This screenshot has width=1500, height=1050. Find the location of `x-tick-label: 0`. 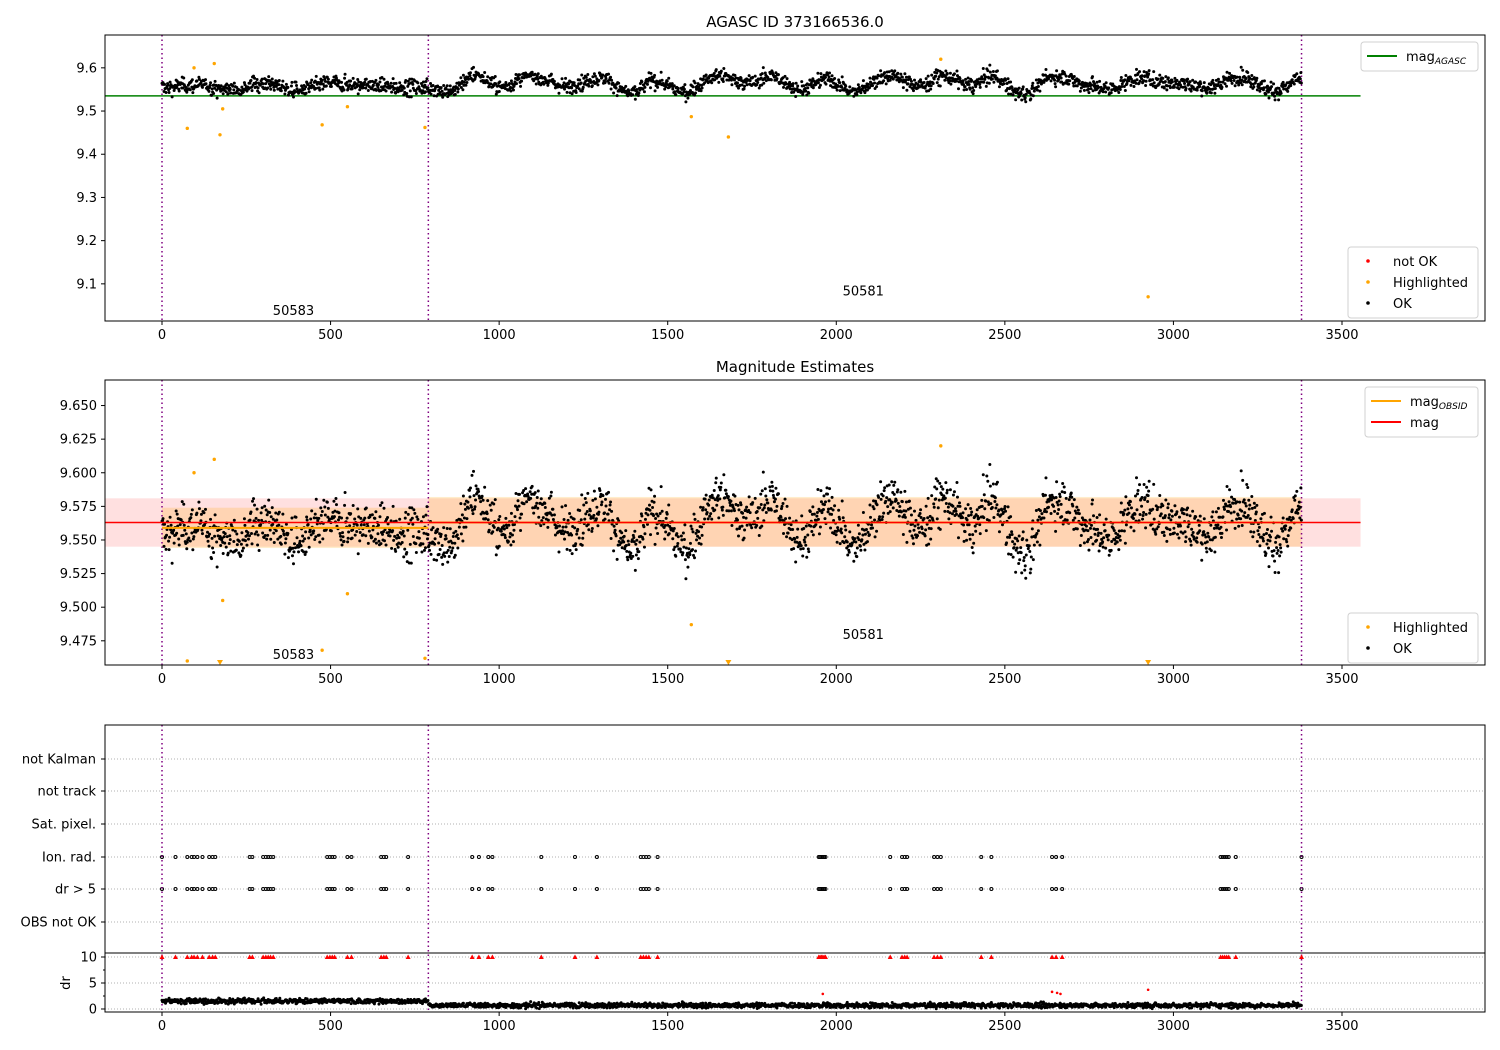

x-tick-label: 0 is located at coordinates (162, 335).